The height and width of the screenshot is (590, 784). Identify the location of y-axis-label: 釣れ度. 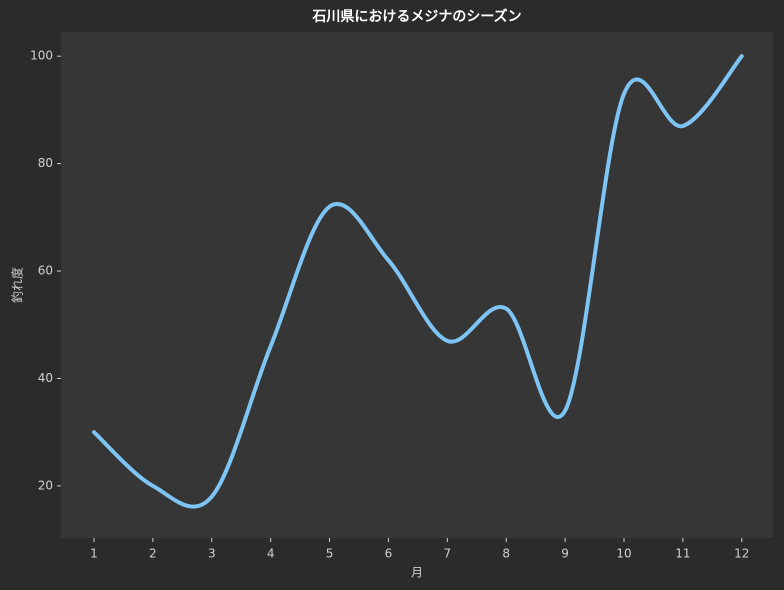
(17, 285).